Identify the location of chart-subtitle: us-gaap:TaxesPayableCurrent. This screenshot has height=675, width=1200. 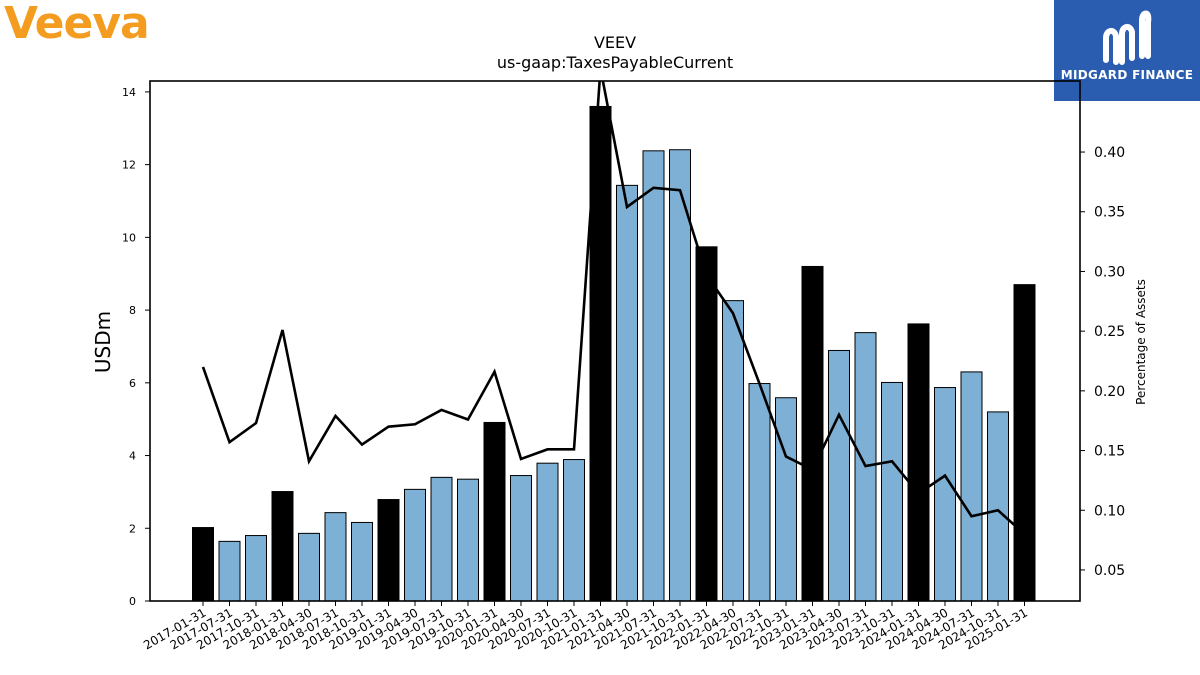
(615, 62).